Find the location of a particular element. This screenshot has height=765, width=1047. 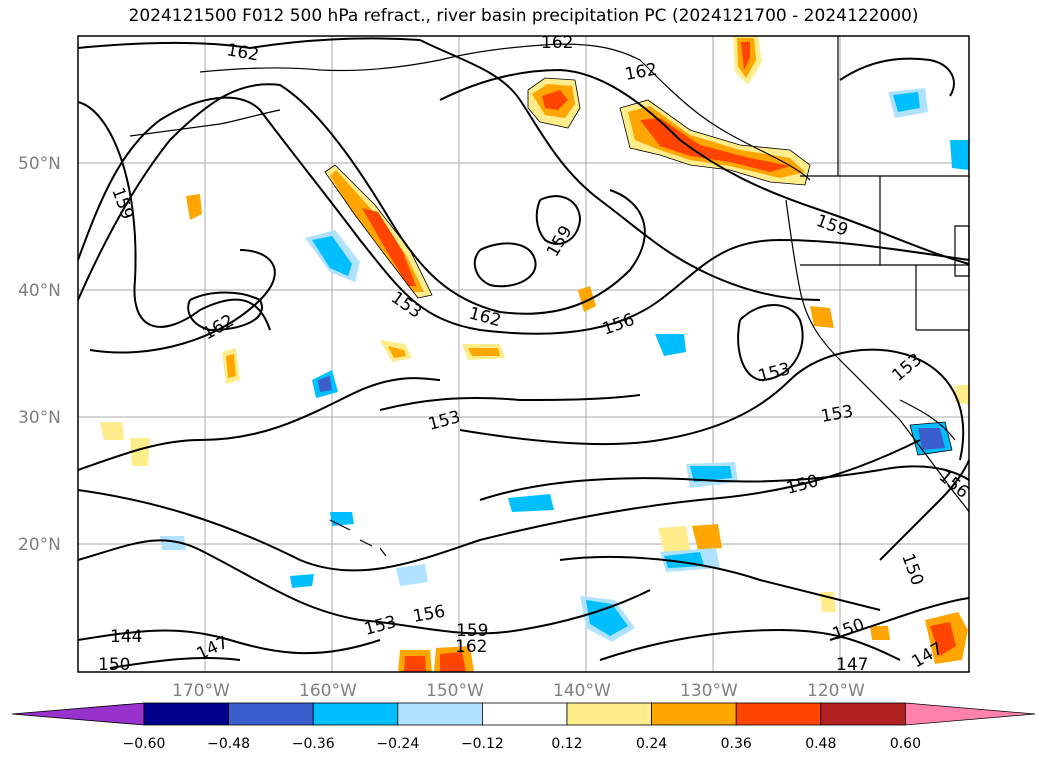

contour-label: 144 is located at coordinates (126, 637).